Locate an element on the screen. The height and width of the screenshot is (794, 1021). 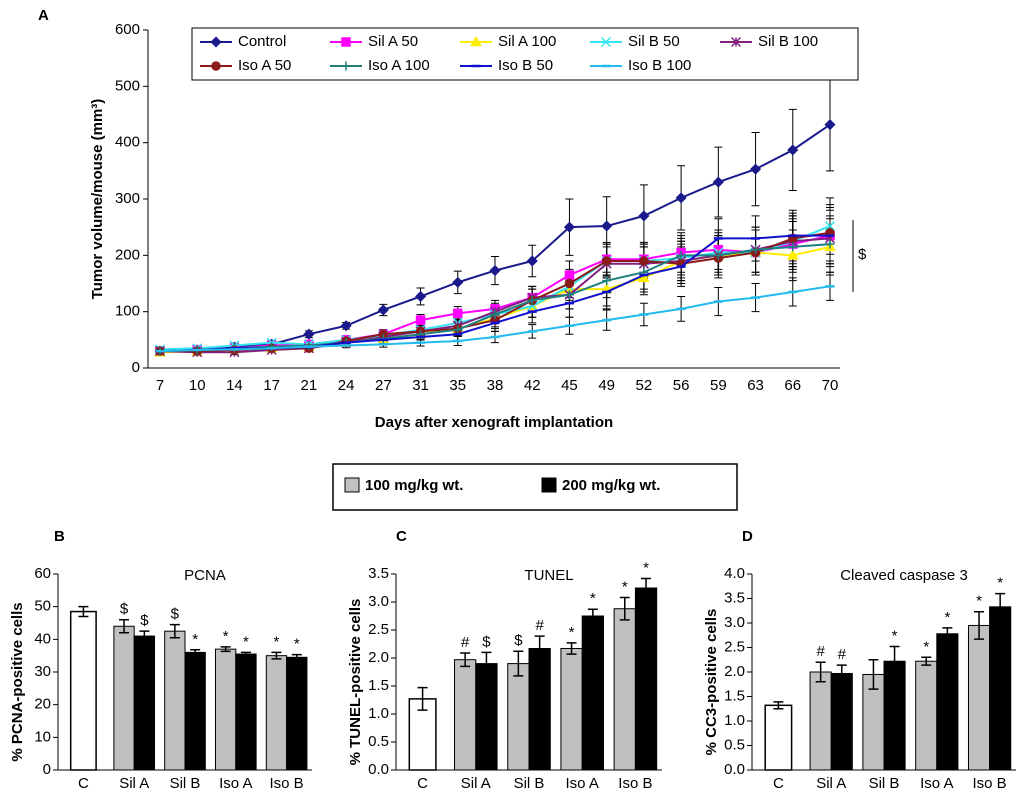
x-tick-label: C is located at coordinates (83, 783).